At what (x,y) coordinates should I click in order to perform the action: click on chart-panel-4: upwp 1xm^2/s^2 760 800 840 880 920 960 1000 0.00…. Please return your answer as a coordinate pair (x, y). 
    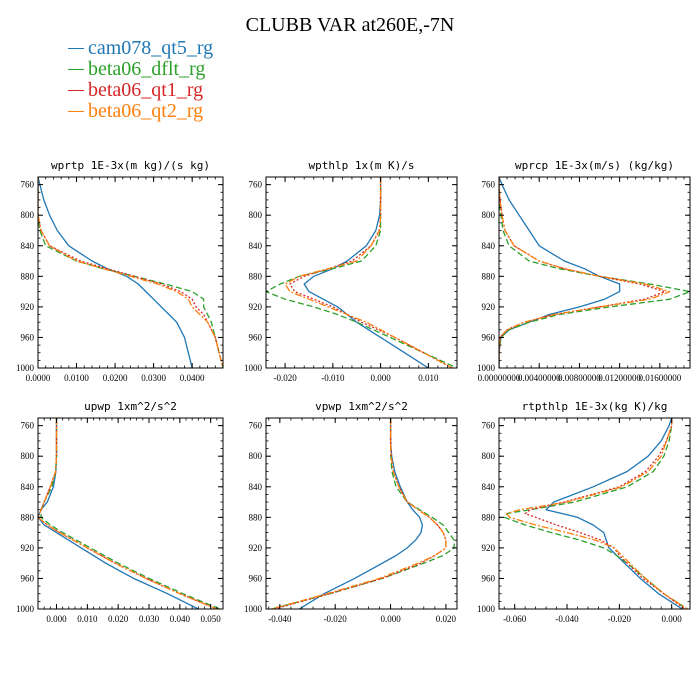
    Looking at the image, I should click on (120, 512).